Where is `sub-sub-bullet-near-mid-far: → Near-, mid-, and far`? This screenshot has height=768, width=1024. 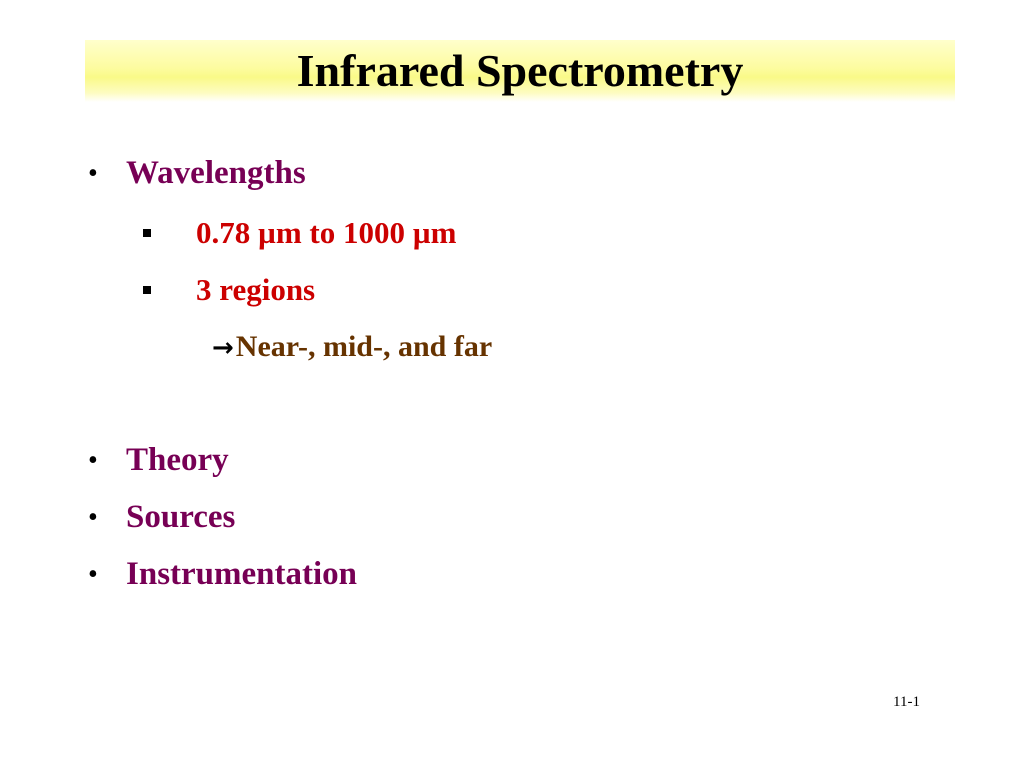
sub-sub-bullet-near-mid-far: → Near-, mid-, and far is located at coordinates (352, 347).